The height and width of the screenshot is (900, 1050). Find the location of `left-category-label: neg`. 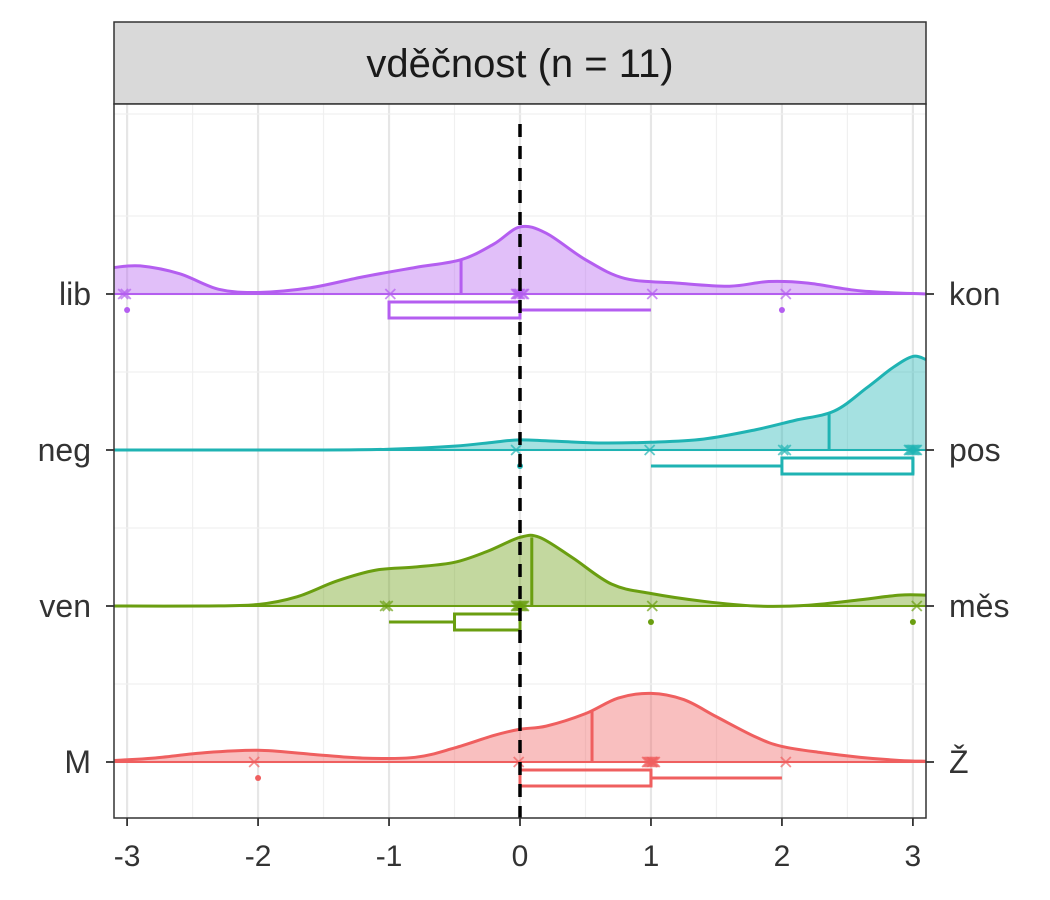

left-category-label: neg is located at coordinates (64, 450).